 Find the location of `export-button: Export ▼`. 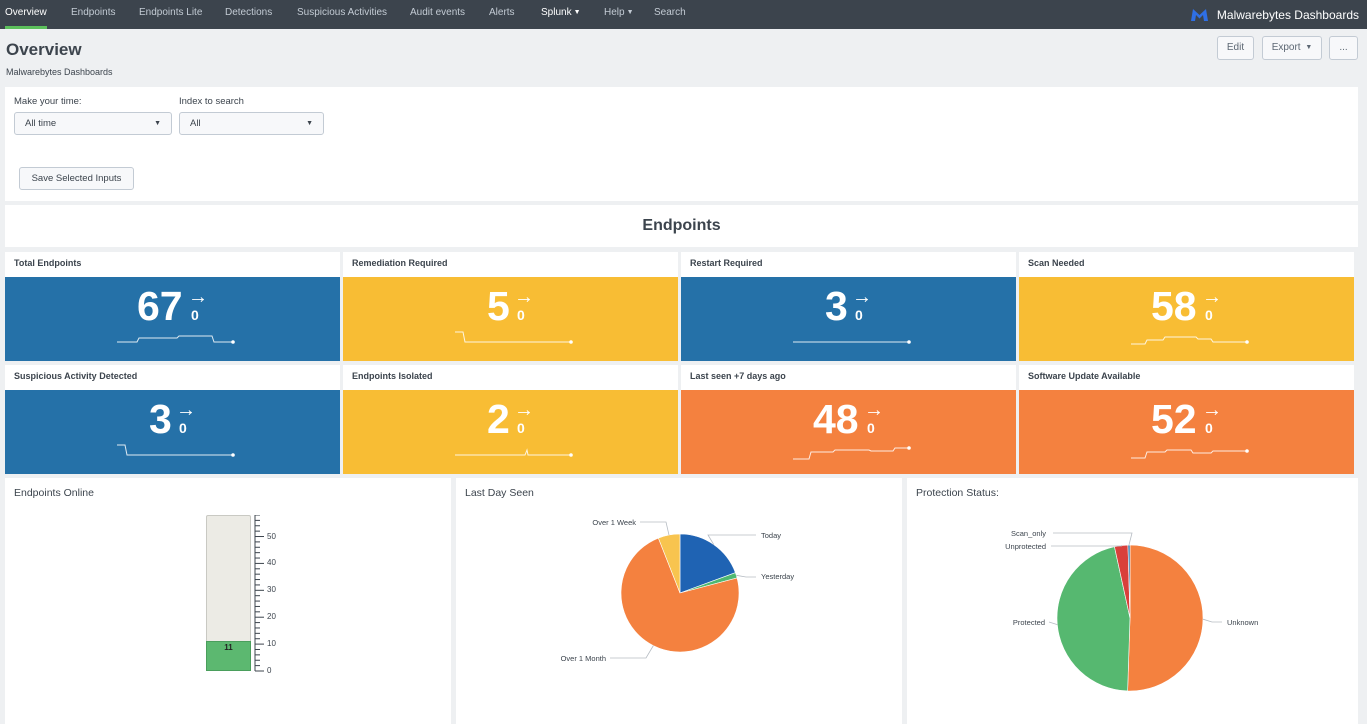

export-button: Export ▼ is located at coordinates (1292, 48).